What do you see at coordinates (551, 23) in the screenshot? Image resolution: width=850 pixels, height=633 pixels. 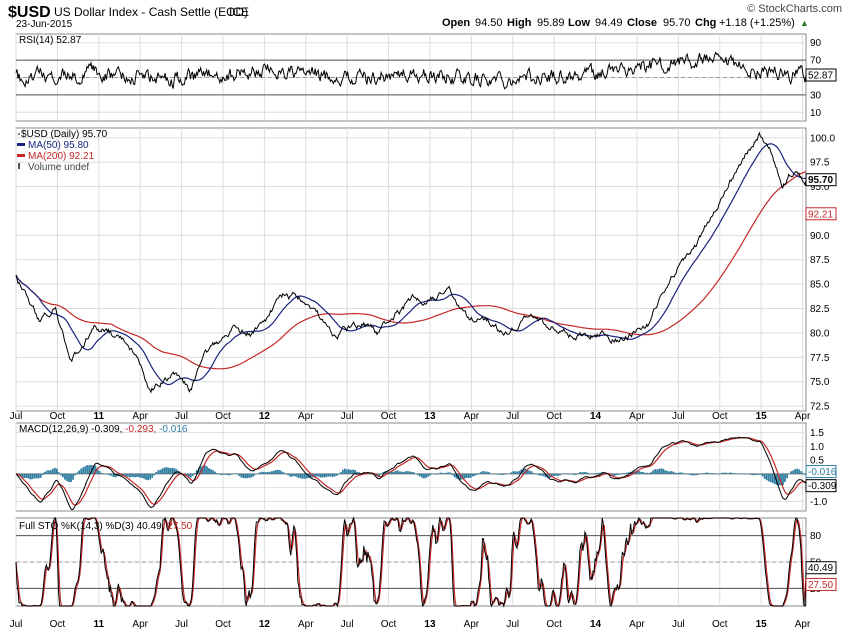 I see `high-value: 95.89` at bounding box center [551, 23].